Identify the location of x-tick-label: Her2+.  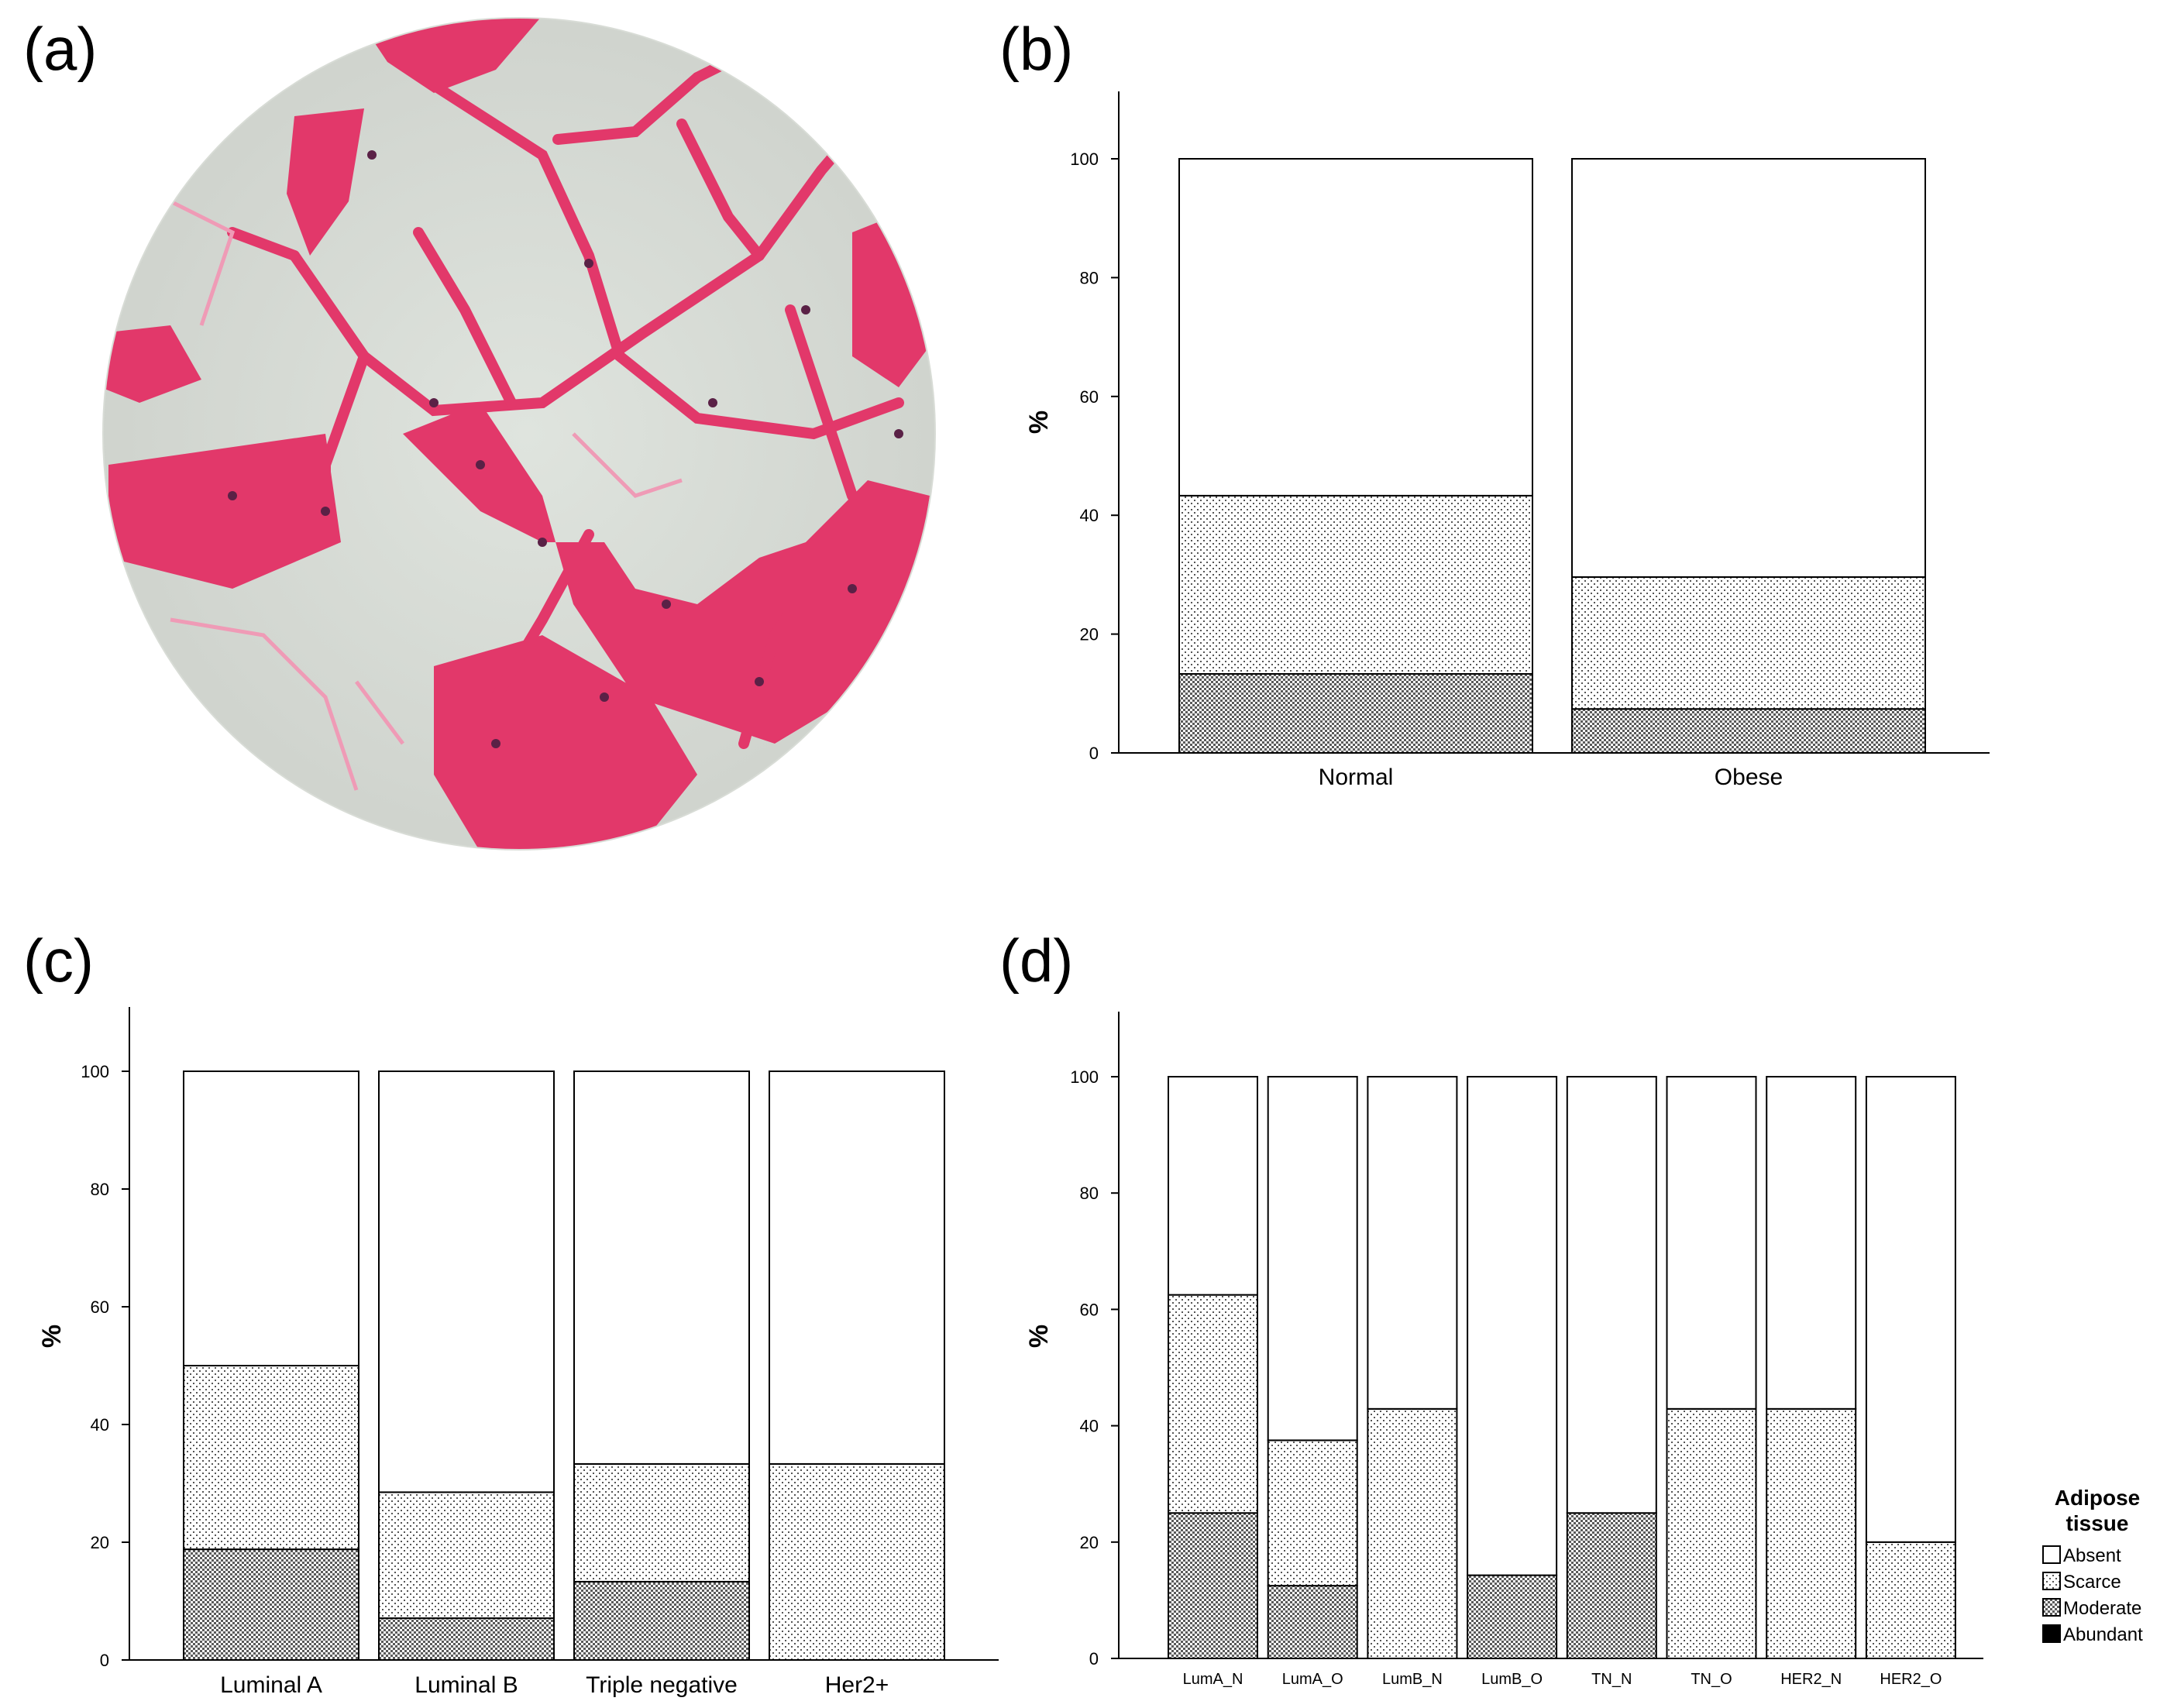
(857, 1685).